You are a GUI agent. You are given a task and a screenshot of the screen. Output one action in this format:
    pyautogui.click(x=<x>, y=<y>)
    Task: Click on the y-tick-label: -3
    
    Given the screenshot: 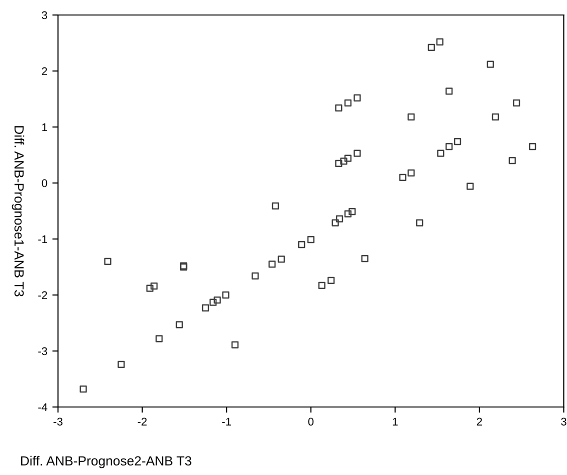 What is the action you would take?
    pyautogui.click(x=43, y=351)
    